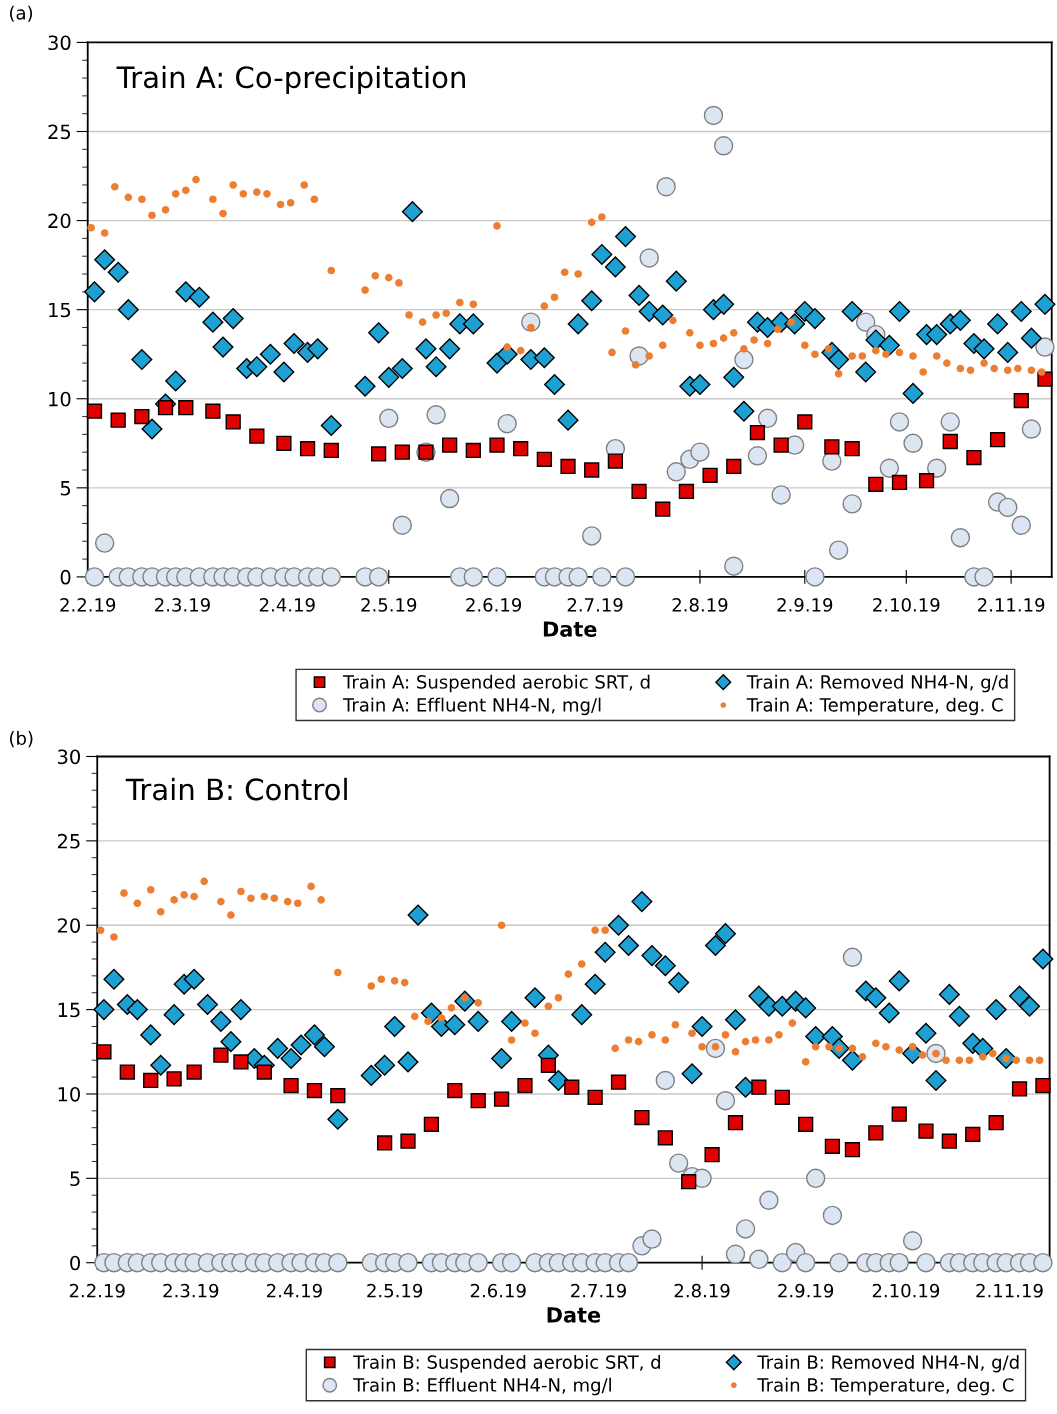 The image size is (1057, 1414). Describe the element at coordinates (75, 1263) in the screenshot. I see `y-tick-label: 0` at that location.